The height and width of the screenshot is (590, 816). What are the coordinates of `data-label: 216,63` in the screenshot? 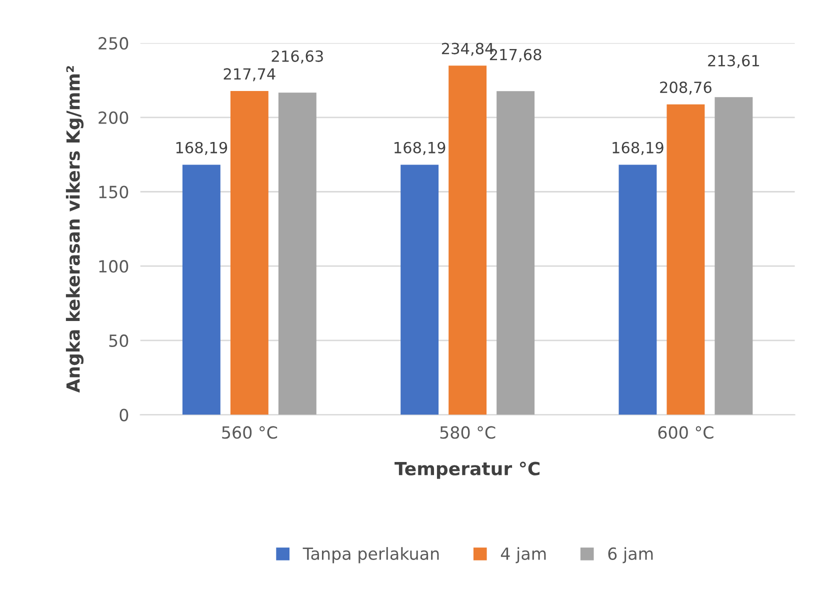 It's located at (297, 57).